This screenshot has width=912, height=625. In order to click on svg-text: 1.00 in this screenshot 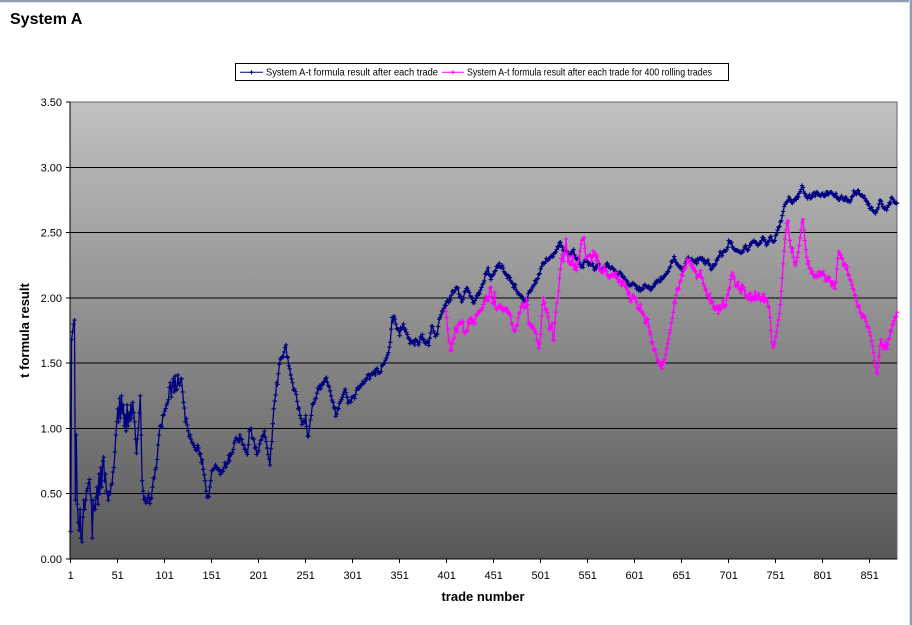, I will do `click(51, 429)`.